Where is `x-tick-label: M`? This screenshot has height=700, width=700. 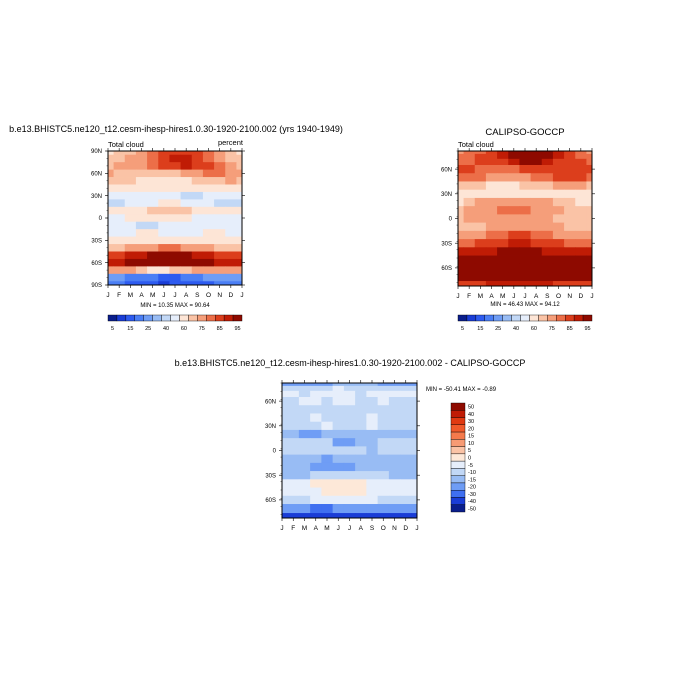 x-tick-label: M is located at coordinates (502, 296).